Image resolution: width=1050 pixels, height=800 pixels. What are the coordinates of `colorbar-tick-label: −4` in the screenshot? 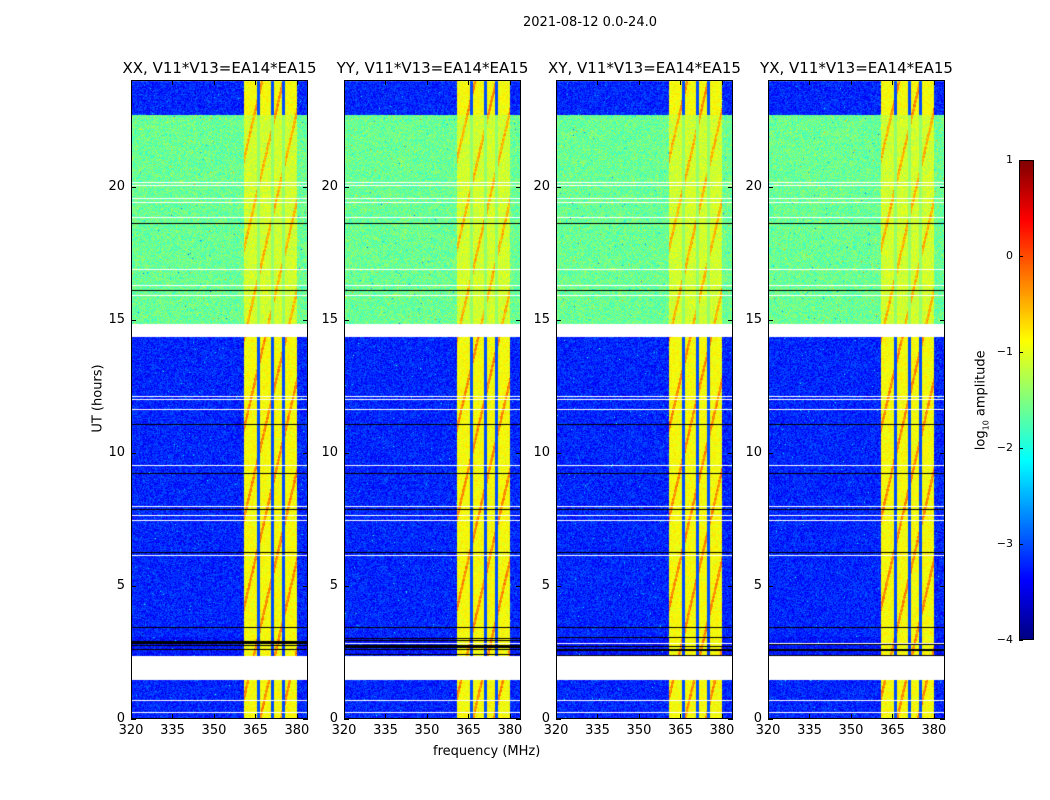 It's located at (1004, 639).